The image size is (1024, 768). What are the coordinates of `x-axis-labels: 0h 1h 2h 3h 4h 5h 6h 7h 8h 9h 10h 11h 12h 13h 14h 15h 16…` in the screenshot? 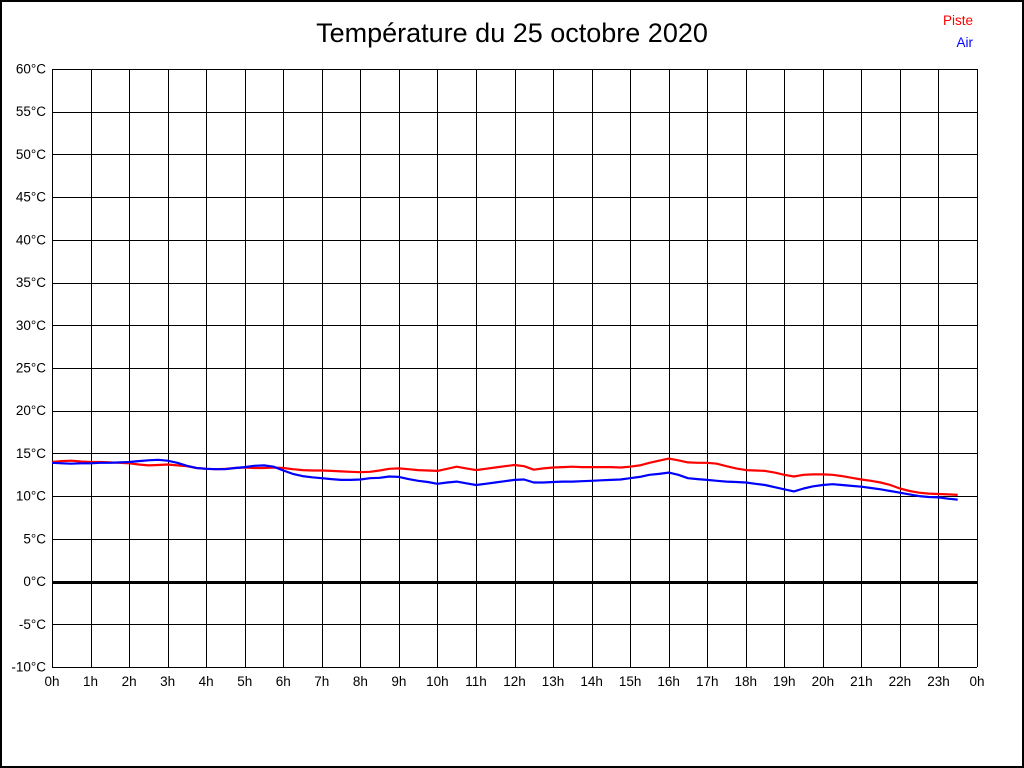 It's located at (514, 681).